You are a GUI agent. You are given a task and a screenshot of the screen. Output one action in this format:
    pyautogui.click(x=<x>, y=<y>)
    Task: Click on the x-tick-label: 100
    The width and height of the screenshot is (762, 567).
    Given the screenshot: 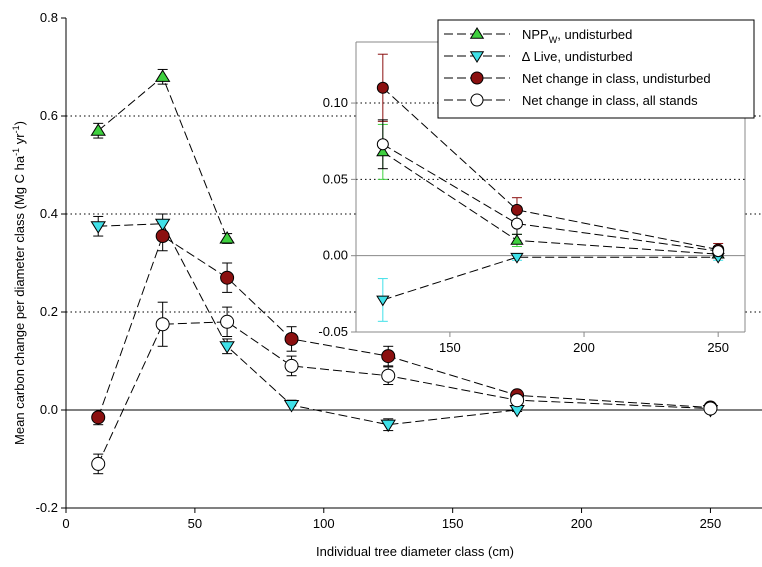 What is the action you would take?
    pyautogui.click(x=324, y=523)
    